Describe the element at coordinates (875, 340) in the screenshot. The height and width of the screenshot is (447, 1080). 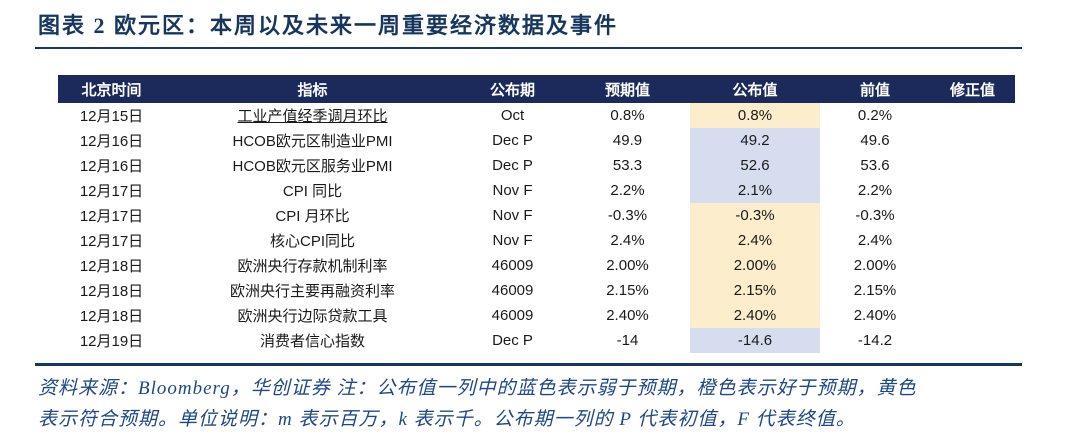
I see `cell-previous-value: -14.2` at that location.